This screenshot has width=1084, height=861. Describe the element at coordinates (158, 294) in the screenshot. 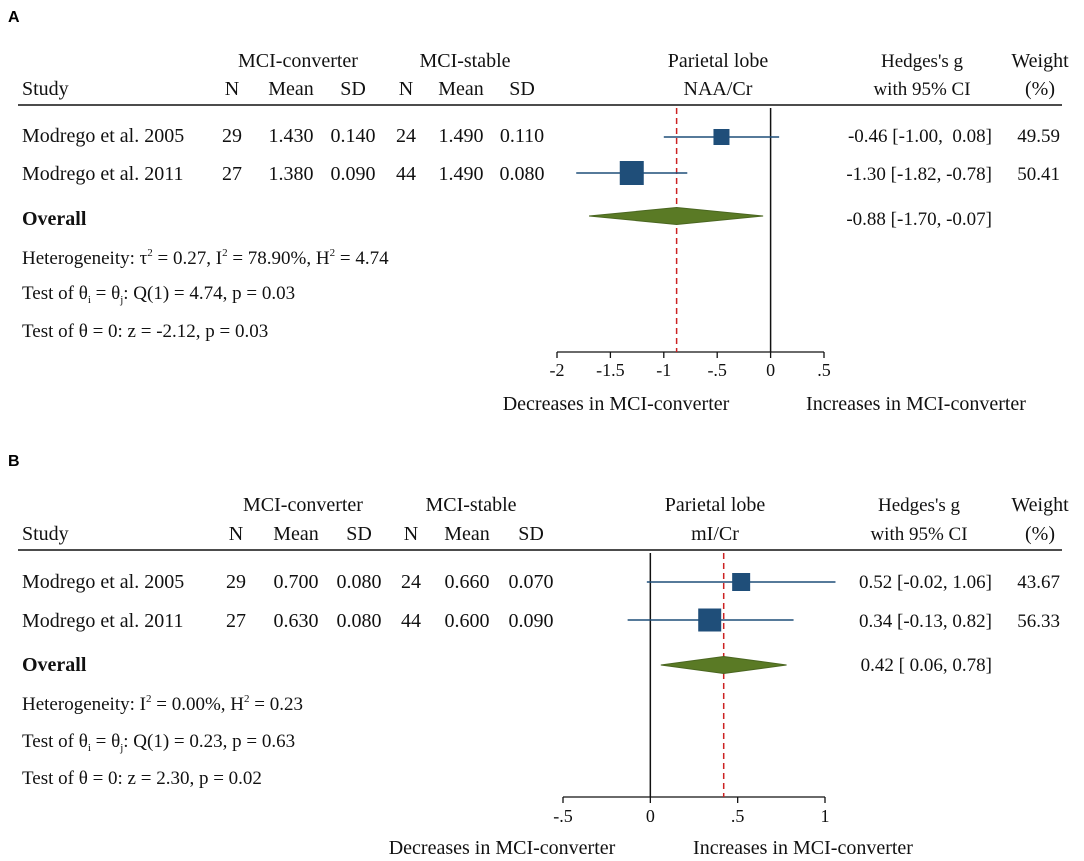

I see `q-test-text: Test of θi = θj: Q(1) = 4.74, p = 0.03` at that location.